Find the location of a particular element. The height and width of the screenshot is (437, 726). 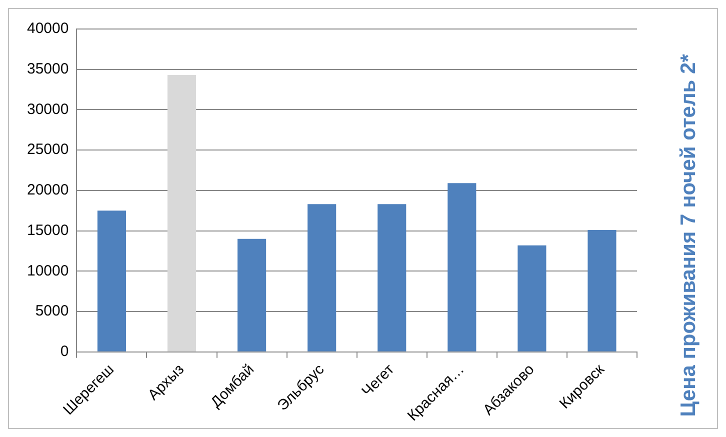

y-tick-label: 40000 is located at coordinates (47, 29).